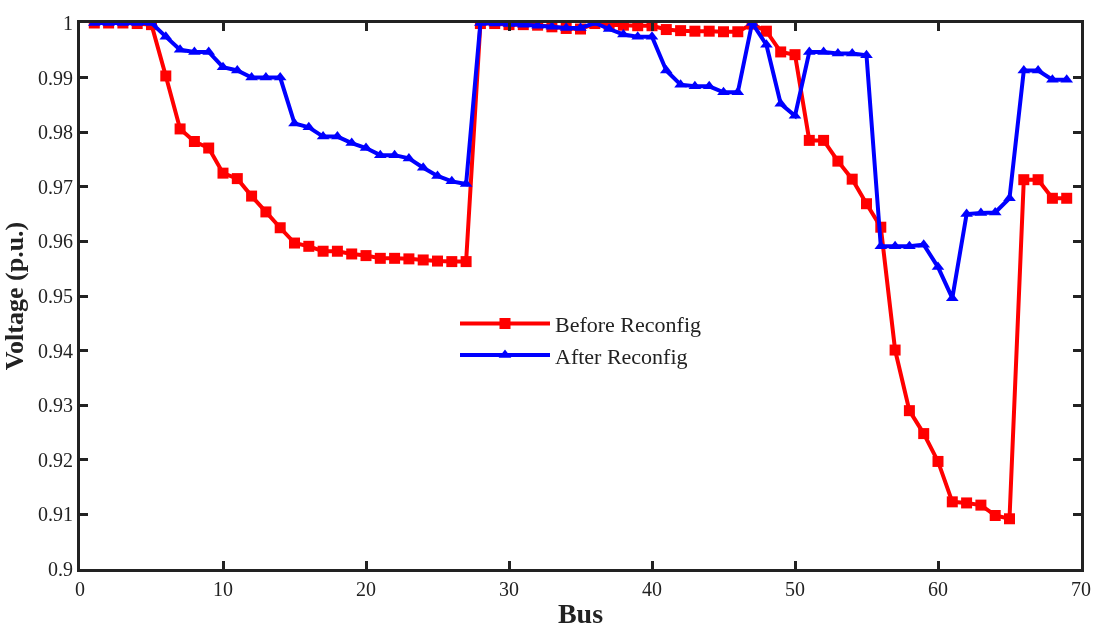 The width and height of the screenshot is (1103, 637). What do you see at coordinates (60, 569) in the screenshot?
I see `y-tick-label: 0.9` at bounding box center [60, 569].